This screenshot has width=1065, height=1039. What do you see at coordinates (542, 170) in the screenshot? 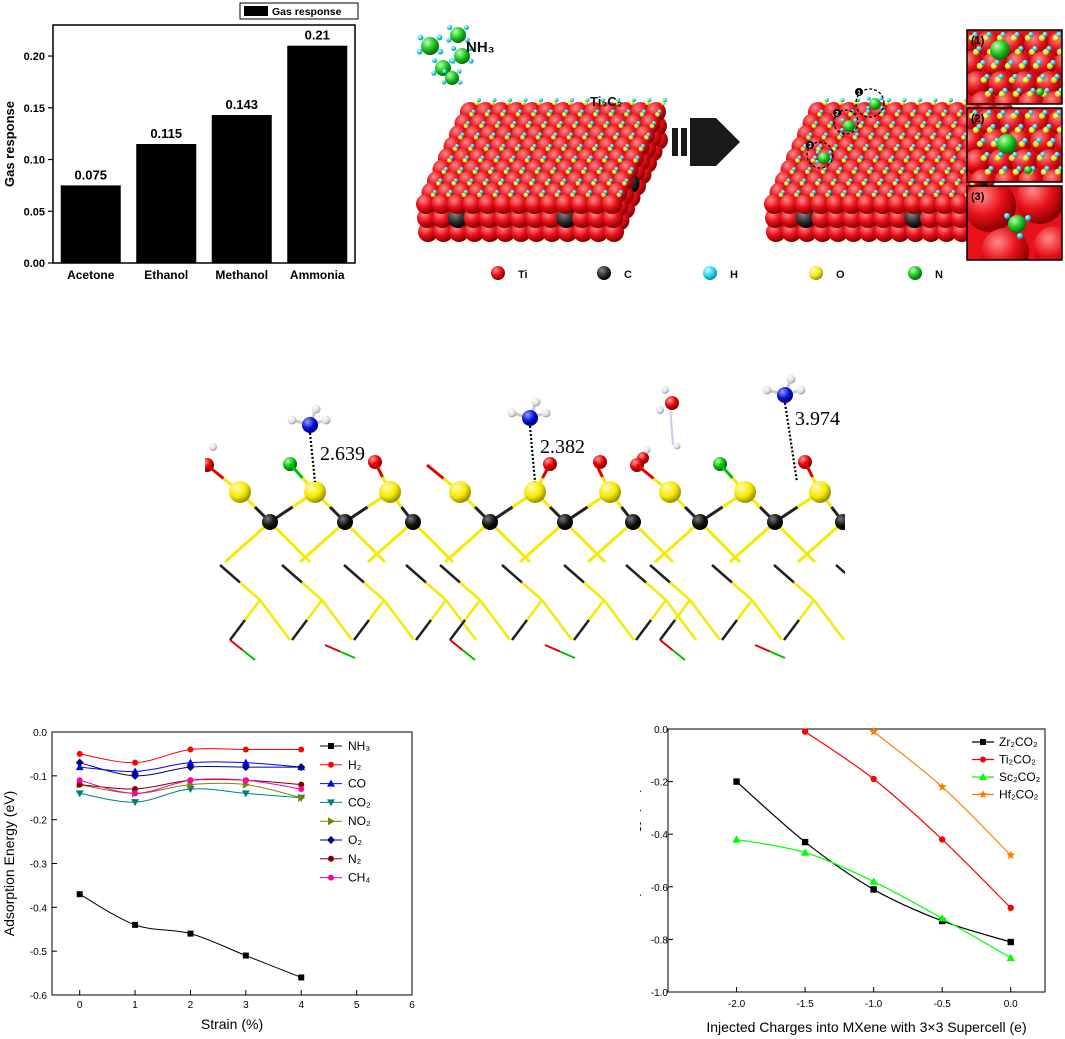
I see `ti3c2-slab-pristine` at bounding box center [542, 170].